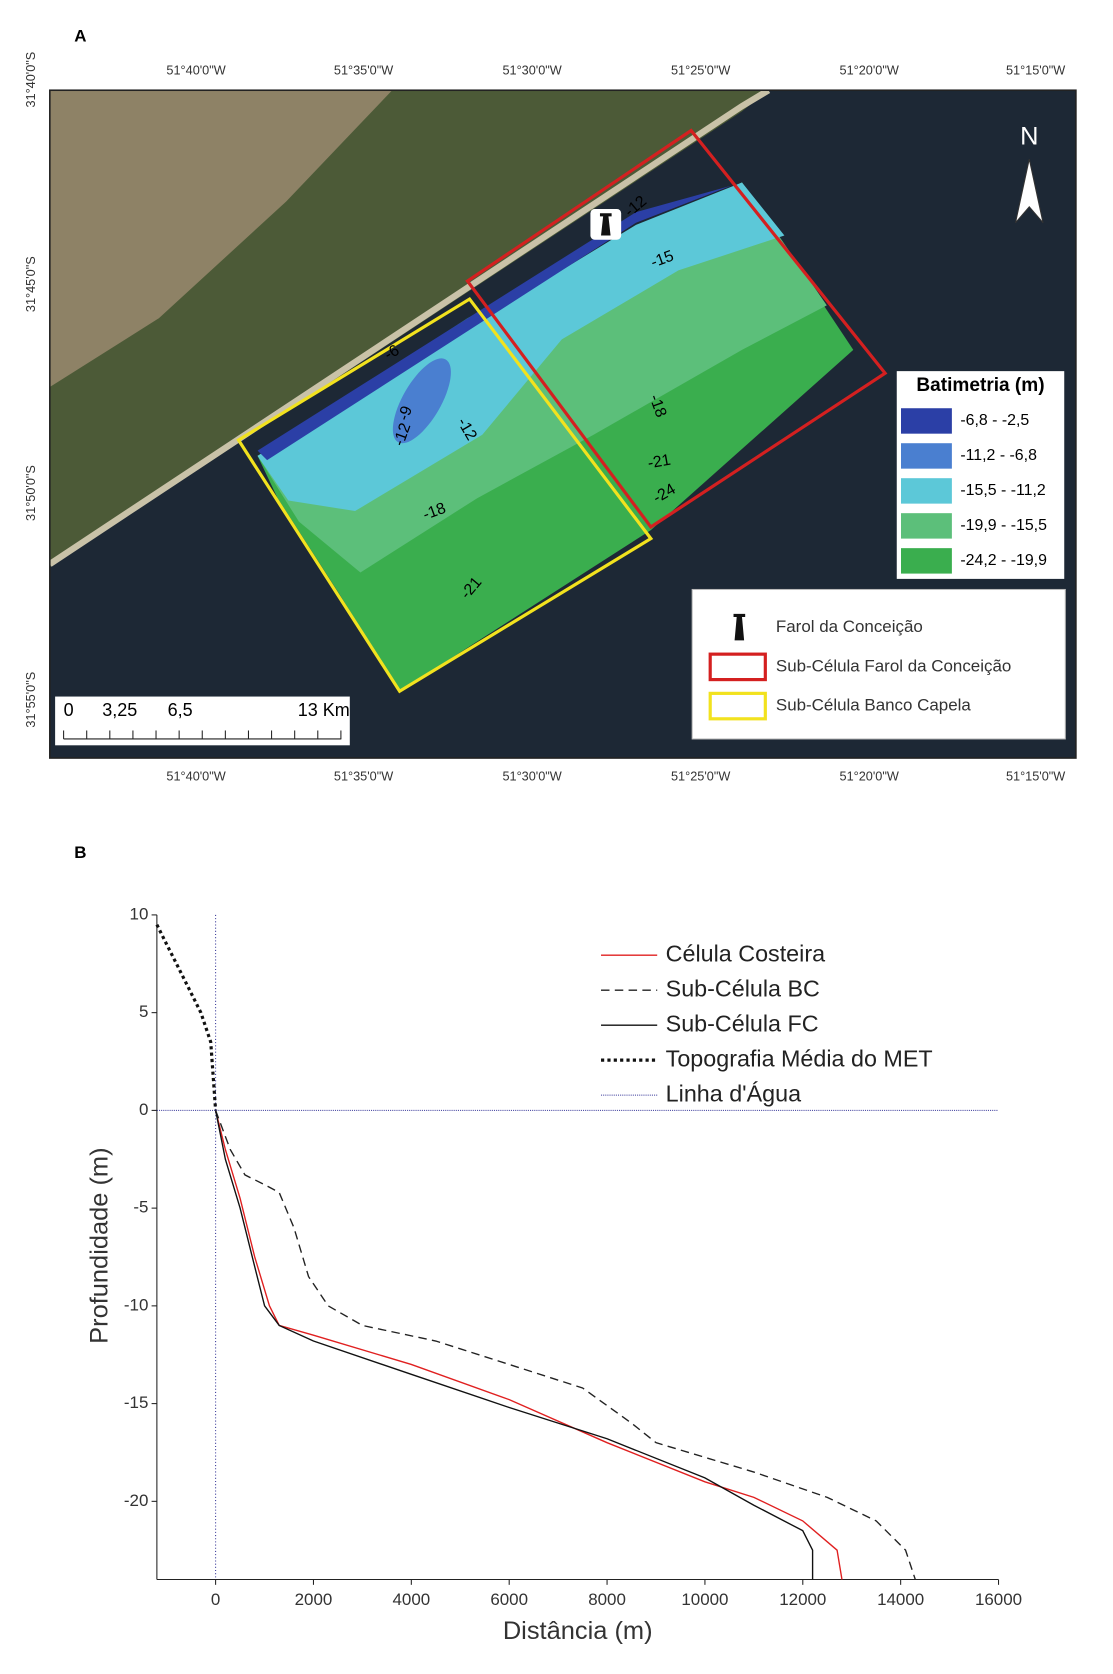 The width and height of the screenshot is (1113, 1674). What do you see at coordinates (739, 627) in the screenshot?
I see `legend-icon` at bounding box center [739, 627].